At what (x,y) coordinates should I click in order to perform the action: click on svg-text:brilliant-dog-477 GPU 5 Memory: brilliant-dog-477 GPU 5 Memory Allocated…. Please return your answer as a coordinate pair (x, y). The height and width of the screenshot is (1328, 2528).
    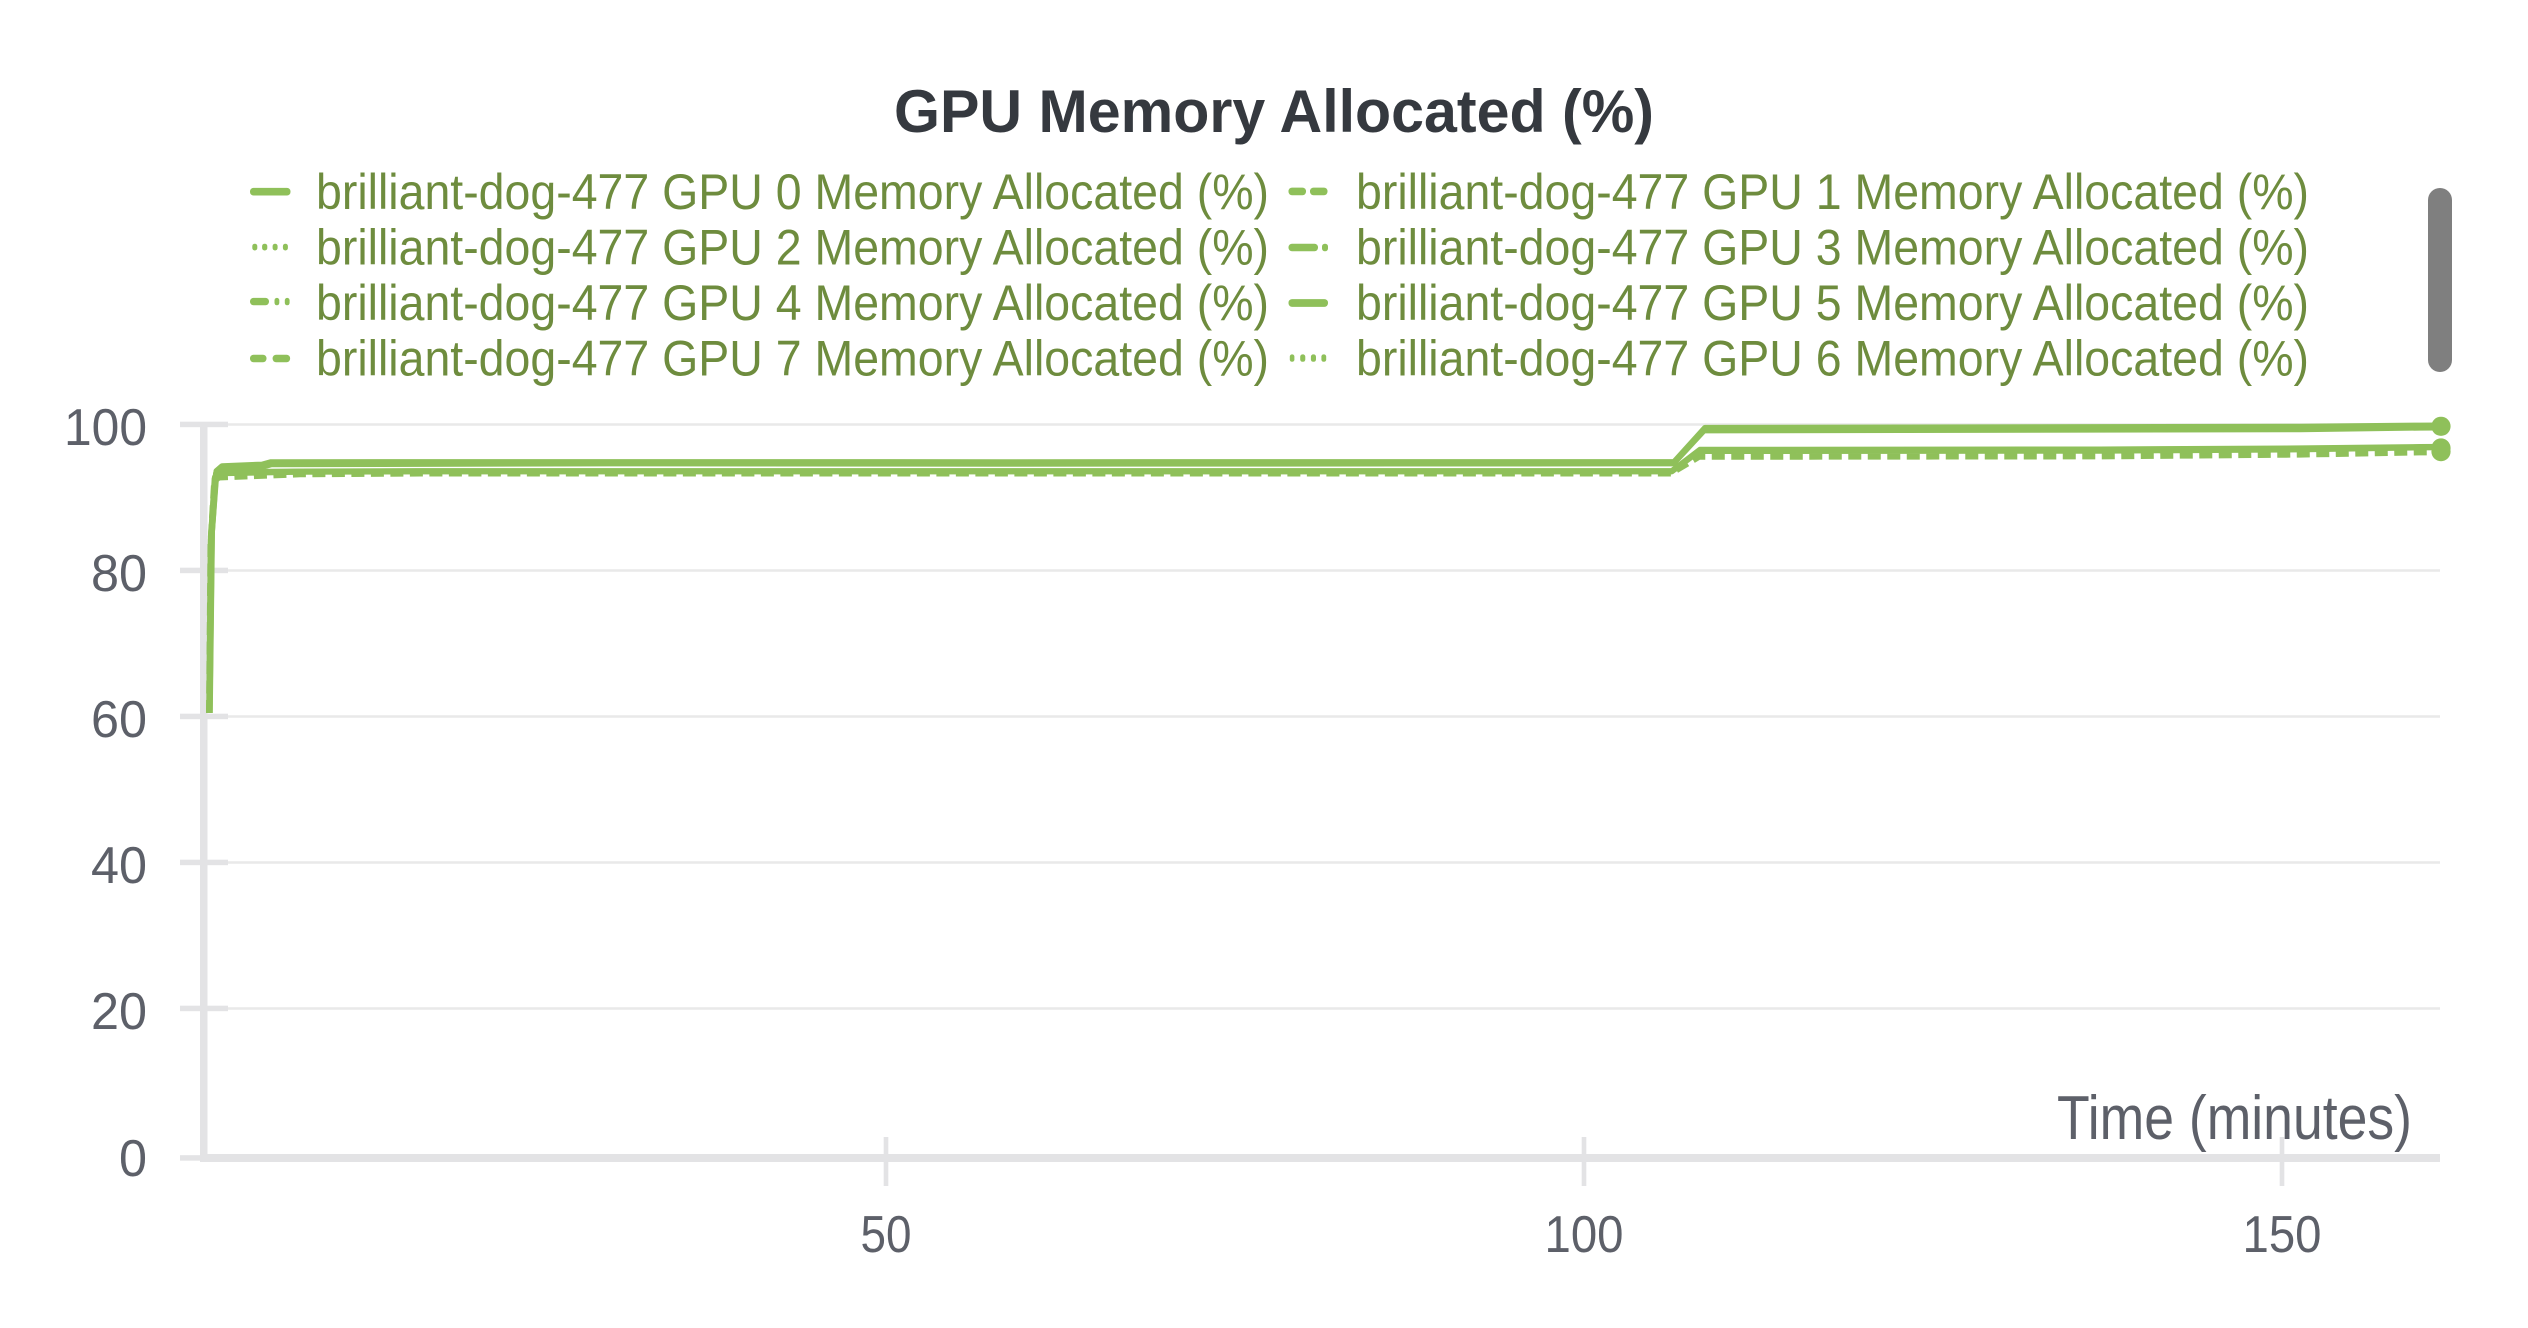
    Looking at the image, I should click on (1832, 303).